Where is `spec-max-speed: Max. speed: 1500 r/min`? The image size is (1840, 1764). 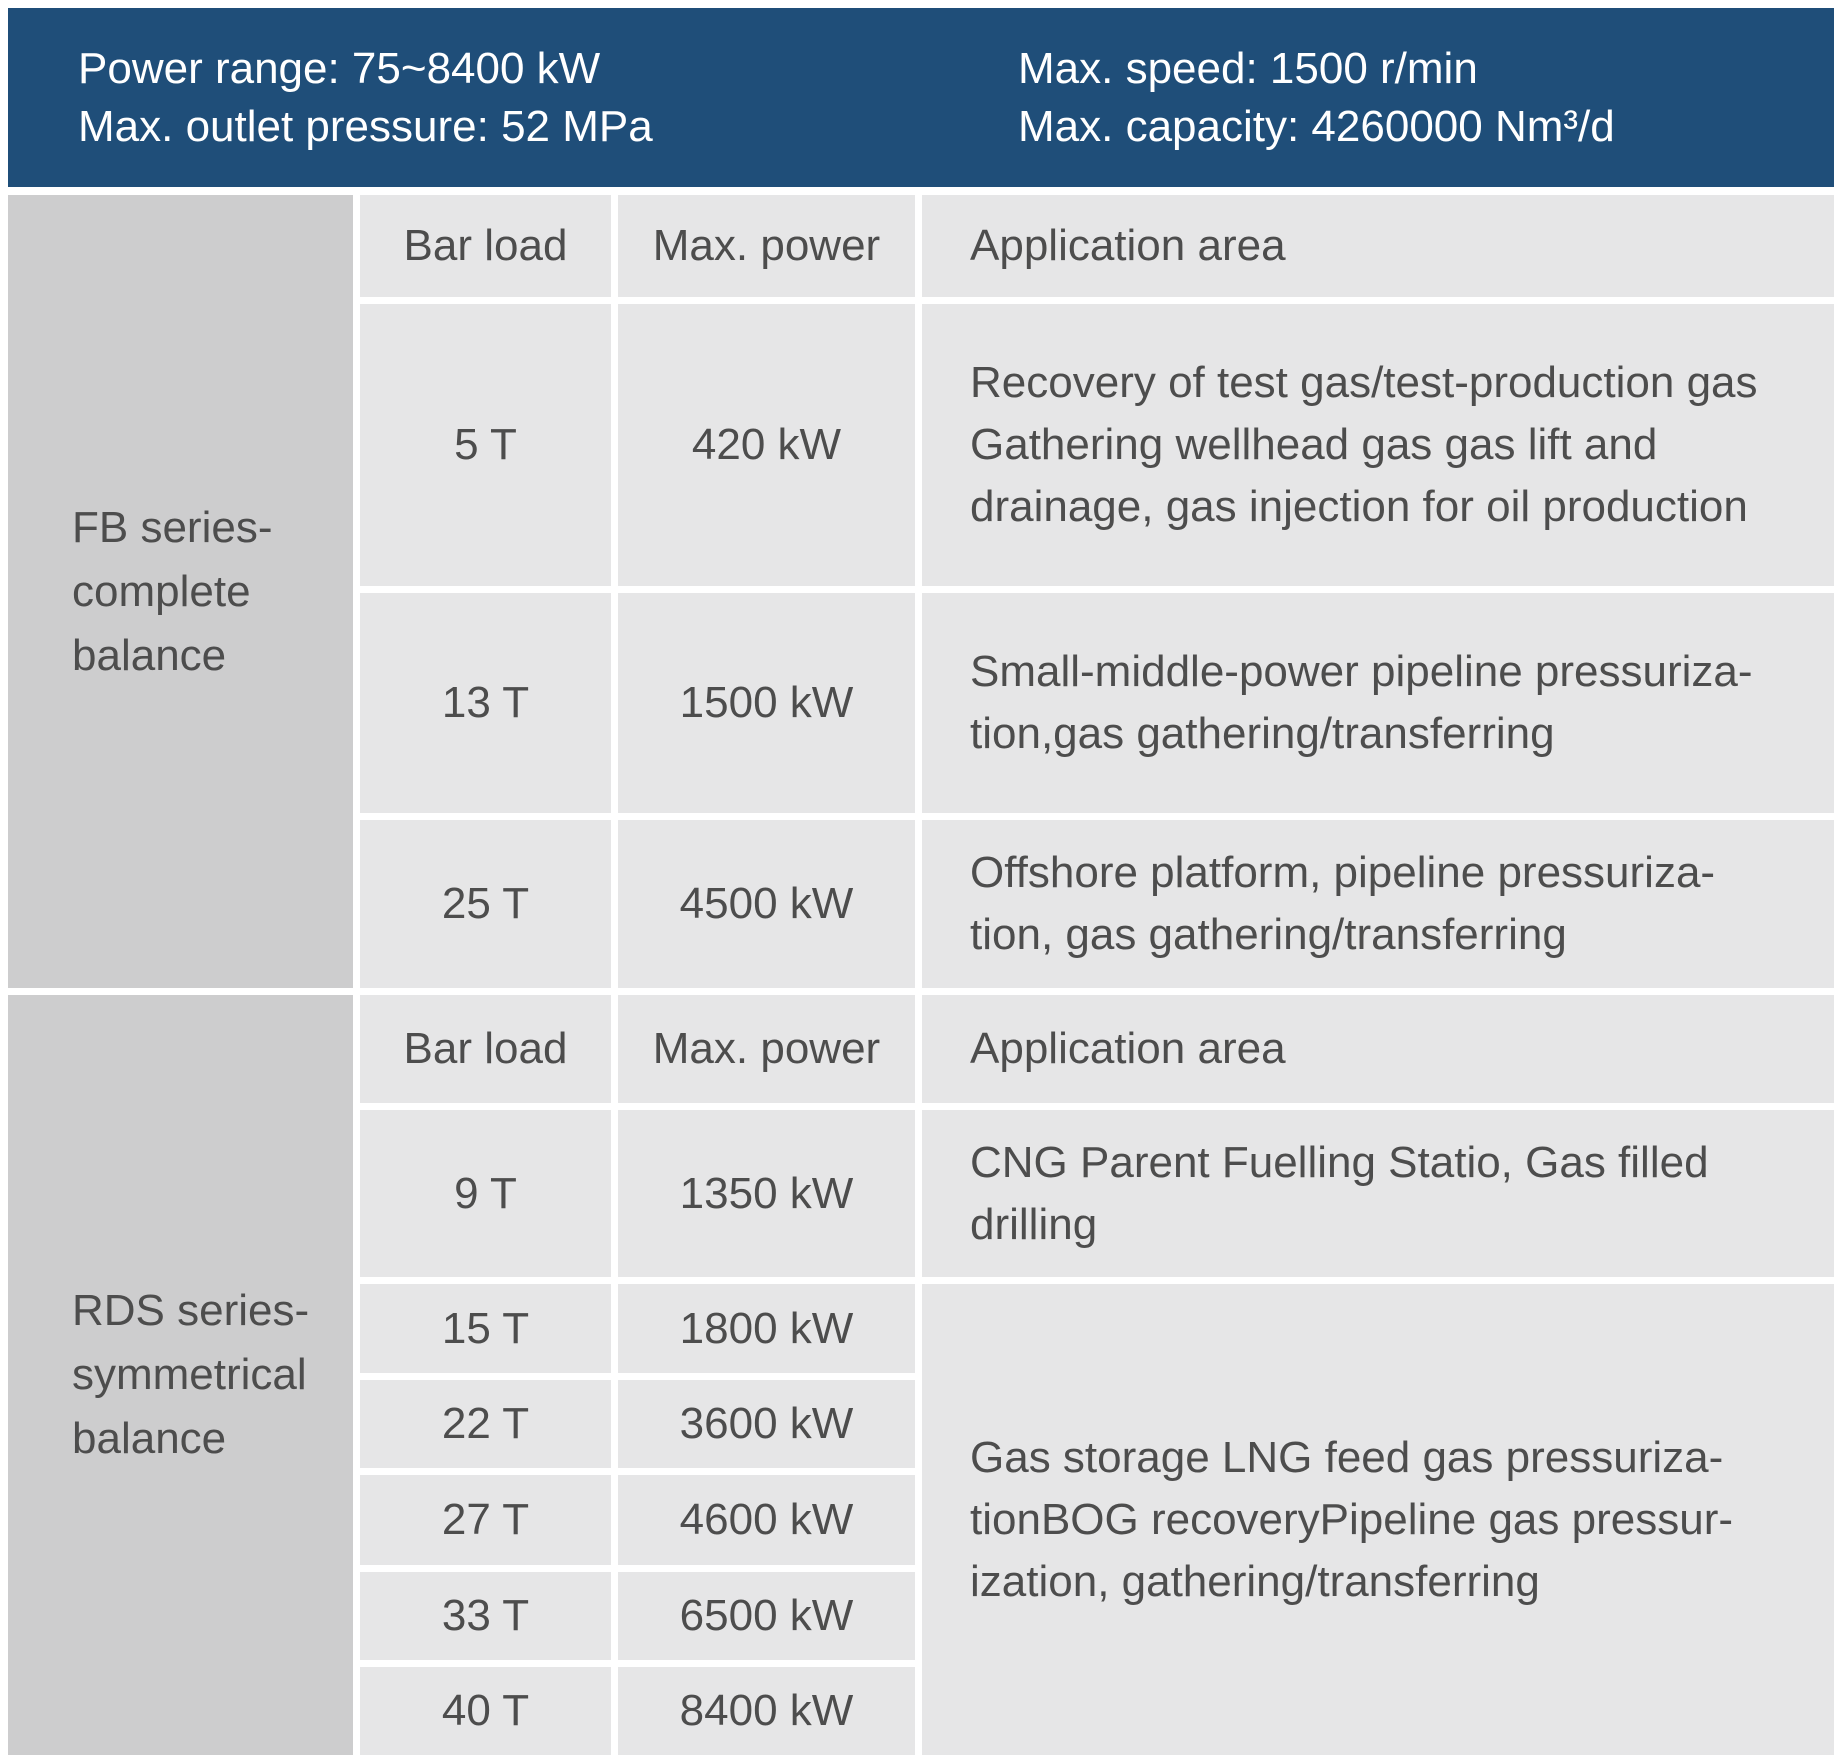 spec-max-speed: Max. speed: 1500 r/min is located at coordinates (1248, 68).